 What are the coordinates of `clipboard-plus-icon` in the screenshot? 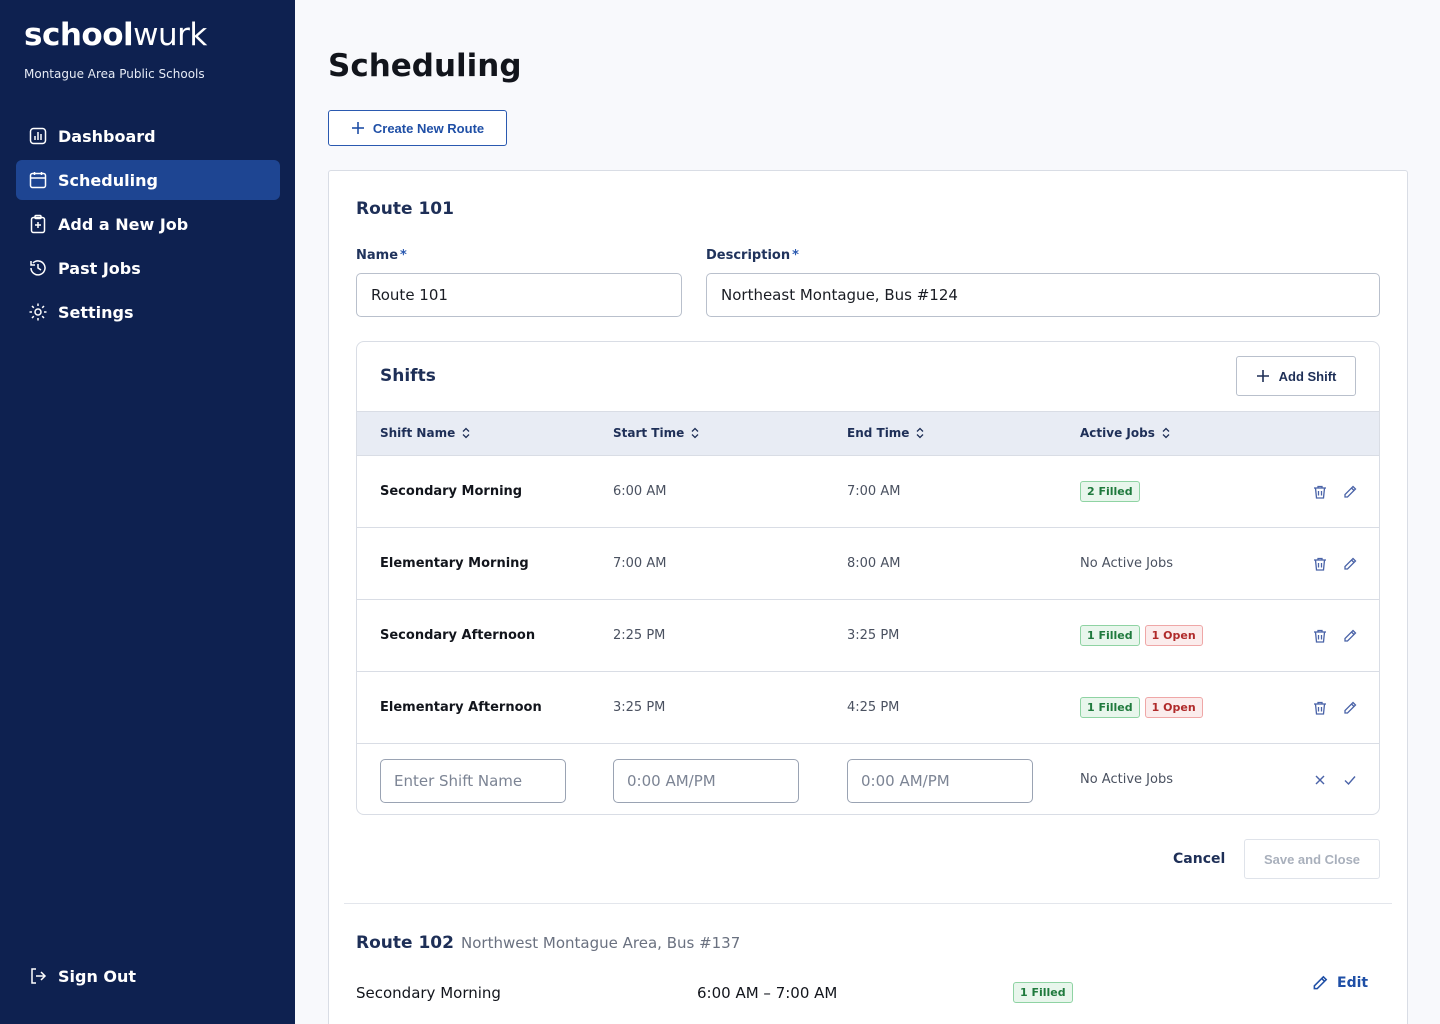 It's located at (38, 224).